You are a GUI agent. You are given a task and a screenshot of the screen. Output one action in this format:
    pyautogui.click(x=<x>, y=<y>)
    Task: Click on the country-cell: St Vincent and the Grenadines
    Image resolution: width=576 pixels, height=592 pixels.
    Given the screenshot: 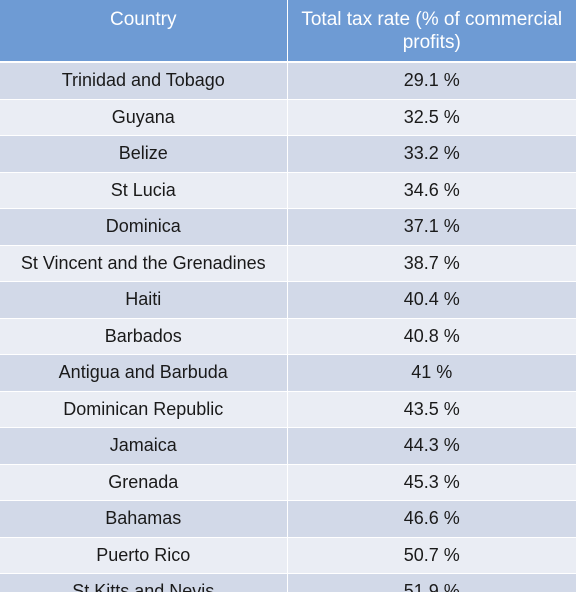 What is the action you would take?
    pyautogui.click(x=144, y=263)
    